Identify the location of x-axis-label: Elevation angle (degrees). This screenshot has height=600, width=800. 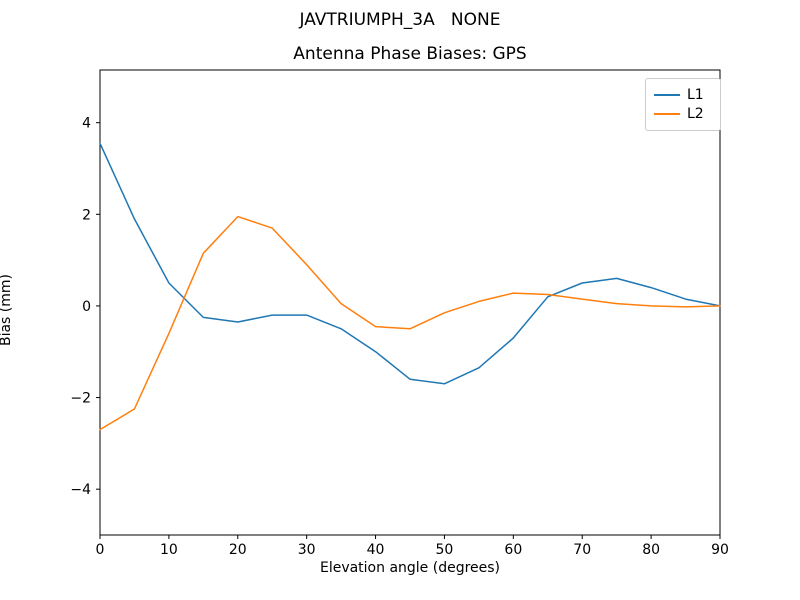
(410, 568).